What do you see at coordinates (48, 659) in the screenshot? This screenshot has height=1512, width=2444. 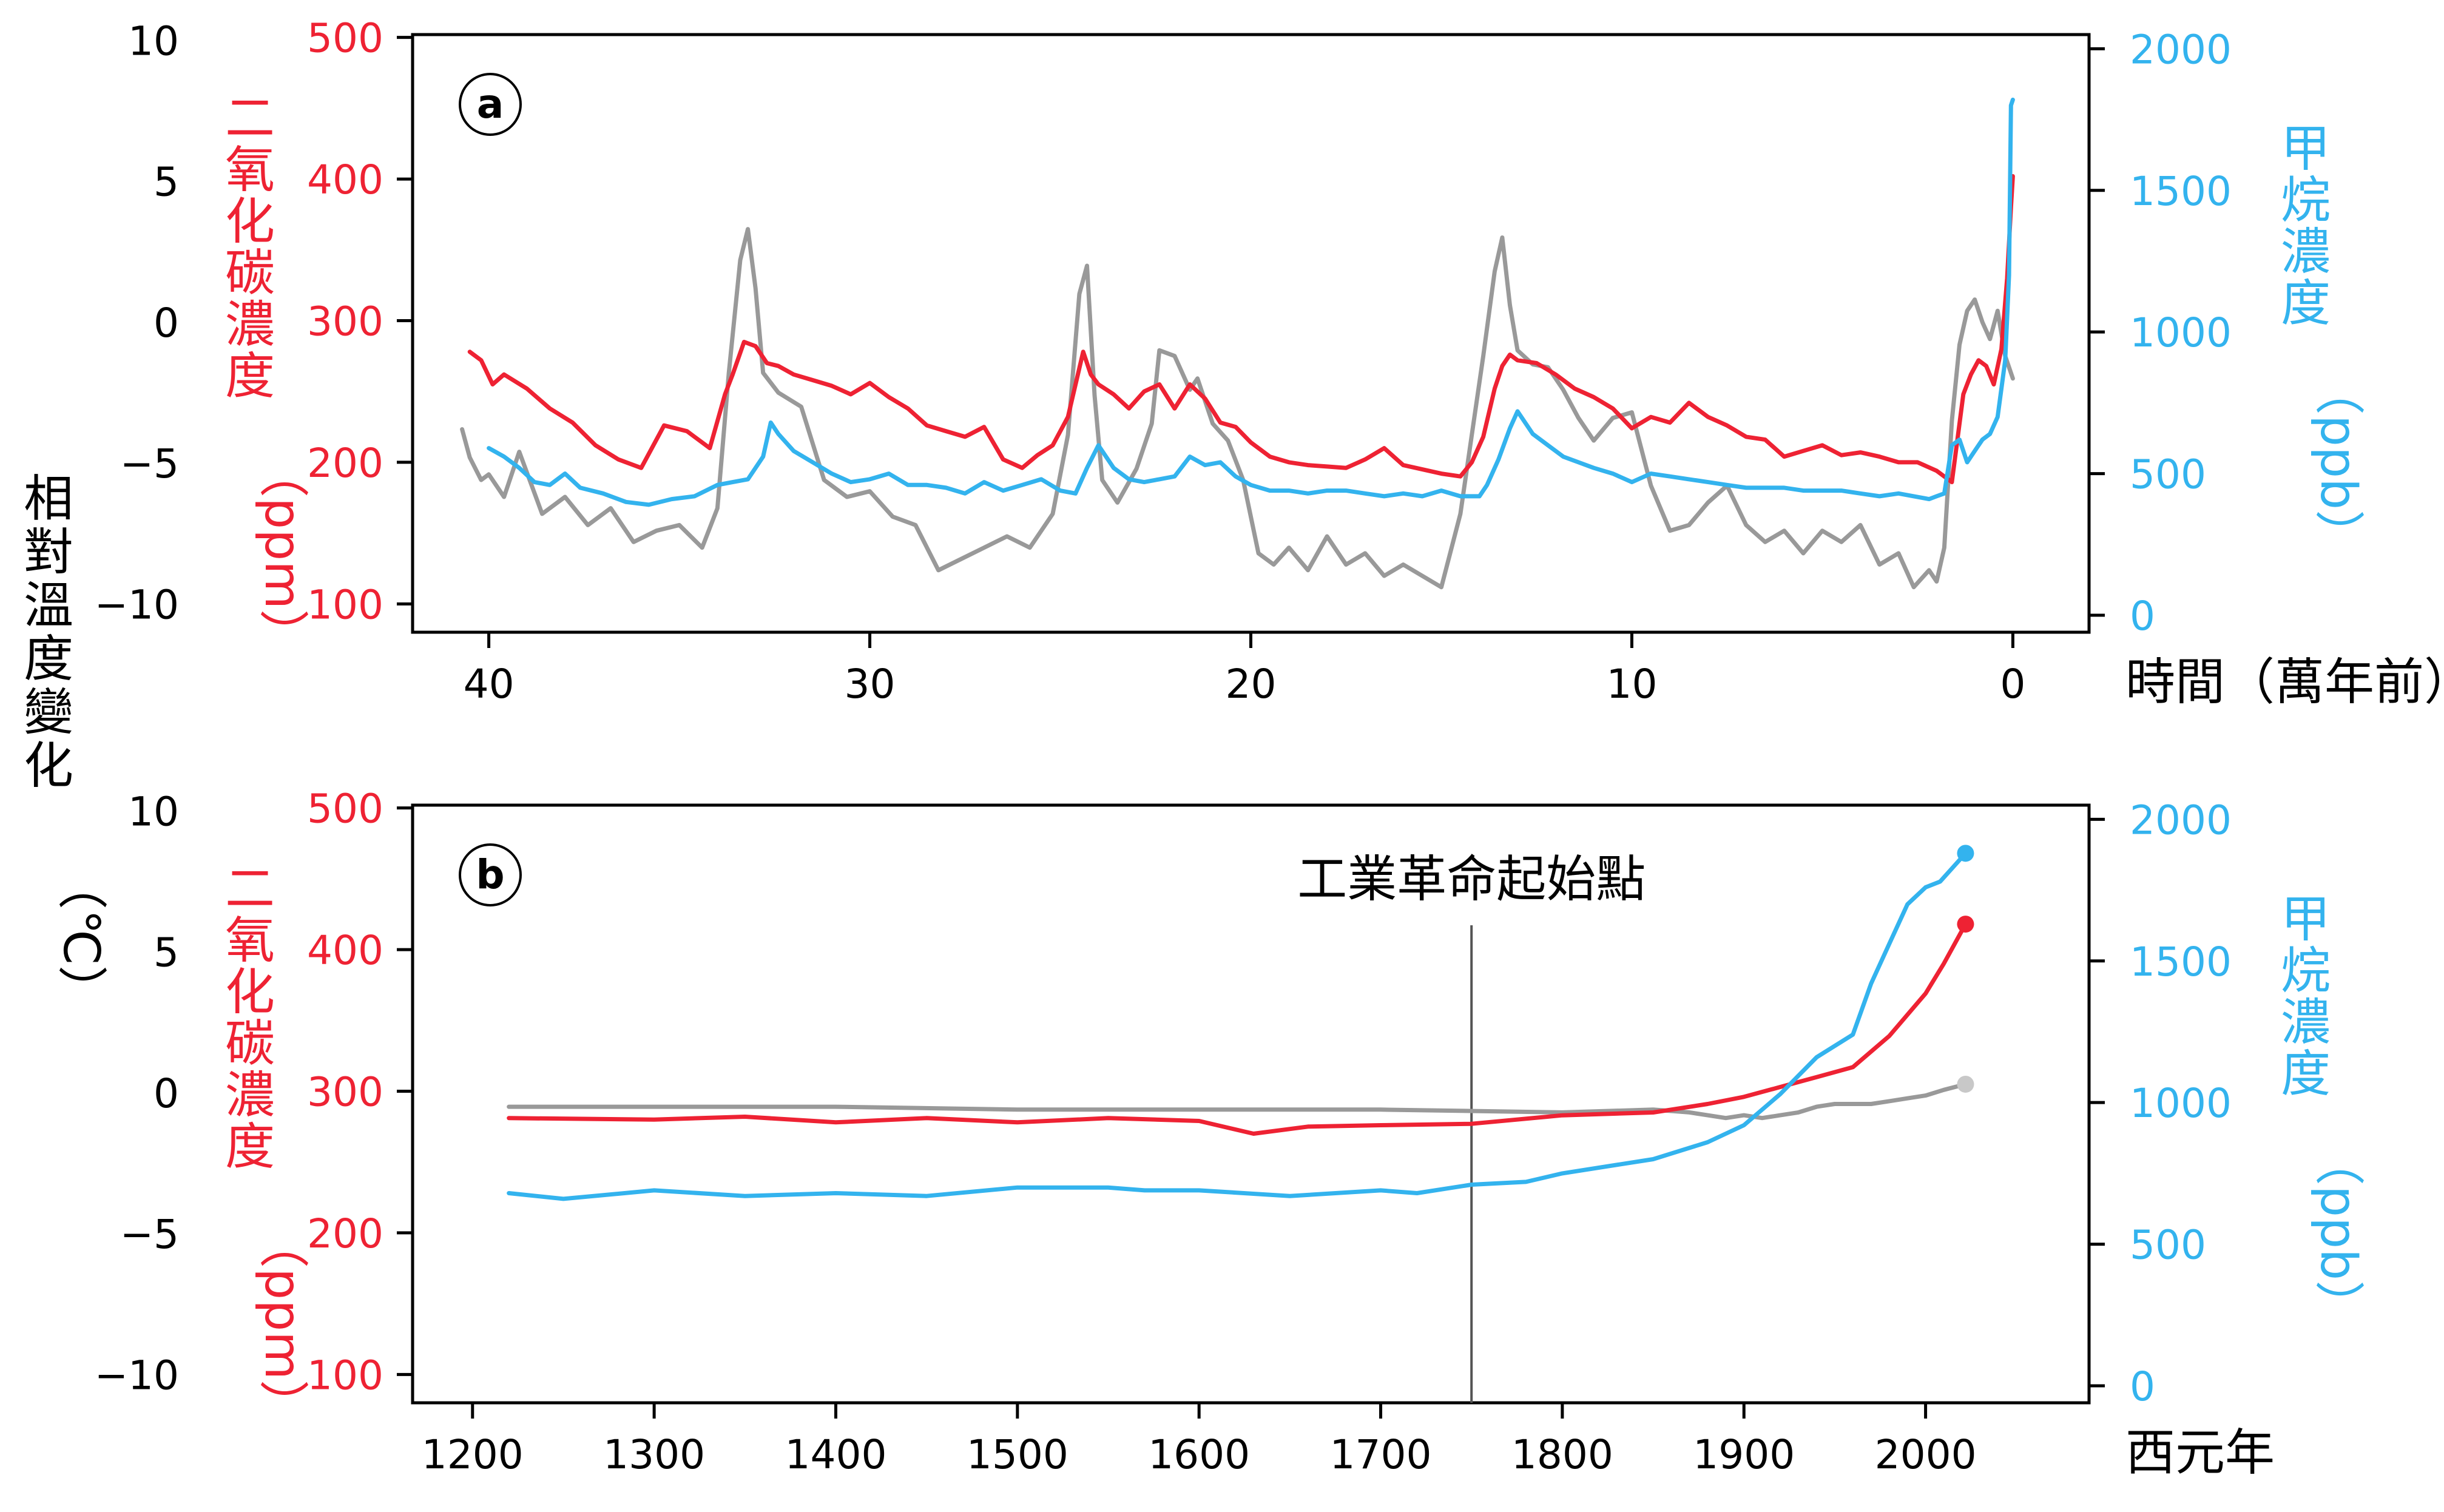 I see `temperature-axis-title-char: 度` at bounding box center [48, 659].